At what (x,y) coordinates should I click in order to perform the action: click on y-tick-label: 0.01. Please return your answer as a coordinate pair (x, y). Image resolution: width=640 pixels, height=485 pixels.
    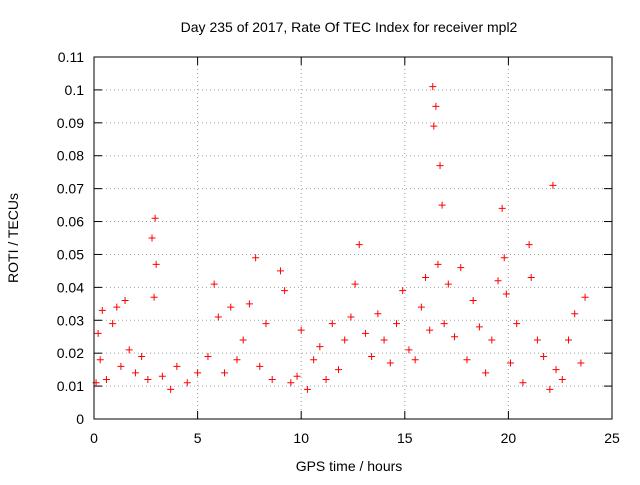
    Looking at the image, I should click on (70, 386).